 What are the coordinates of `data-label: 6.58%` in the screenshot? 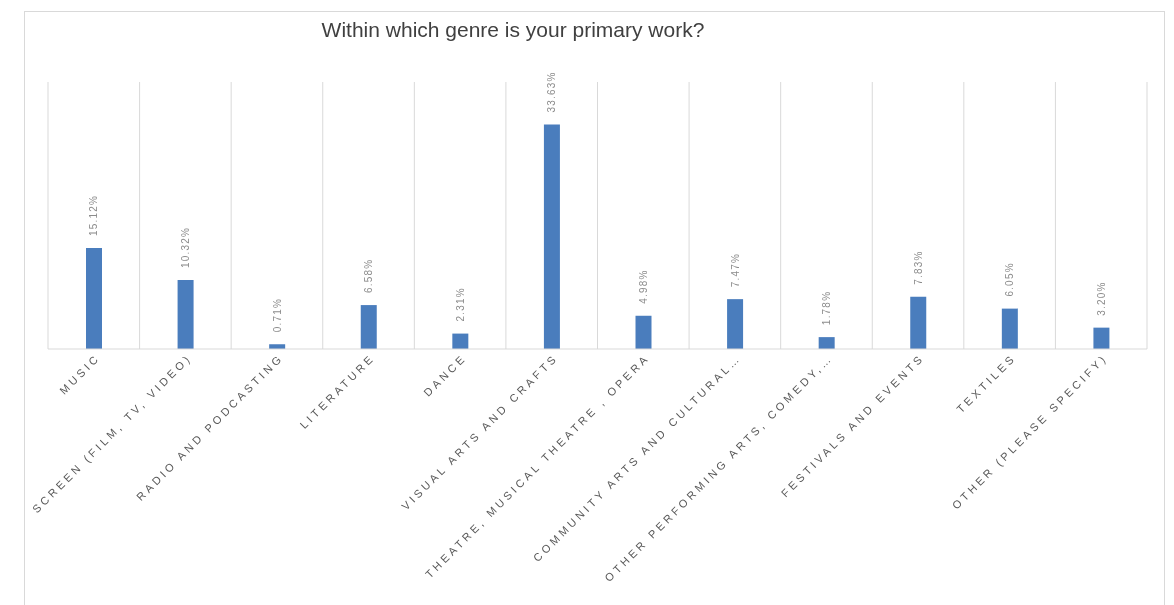 It's located at (369, 276).